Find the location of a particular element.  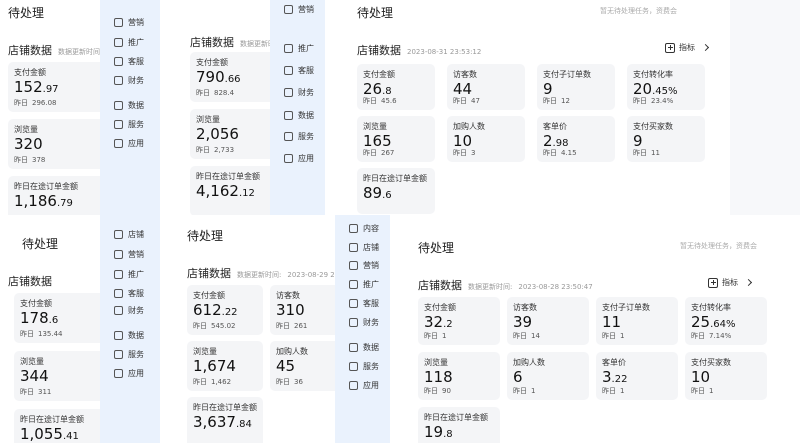

previous-number: 828.4 is located at coordinates (224, 93).